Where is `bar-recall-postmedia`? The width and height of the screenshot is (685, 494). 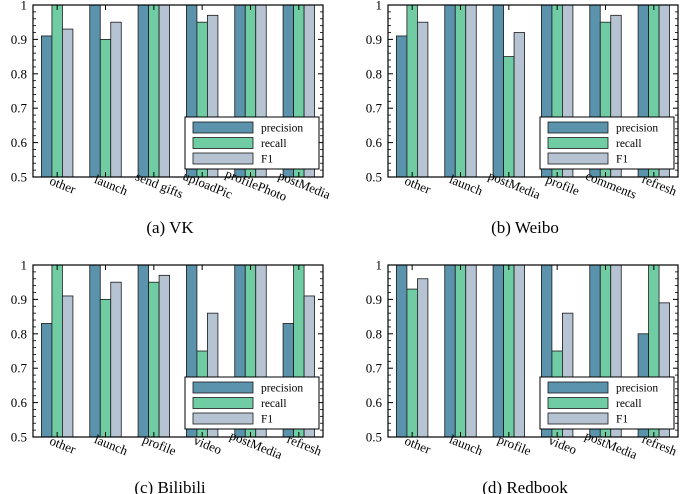
bar-recall-postmedia is located at coordinates (509, 117).